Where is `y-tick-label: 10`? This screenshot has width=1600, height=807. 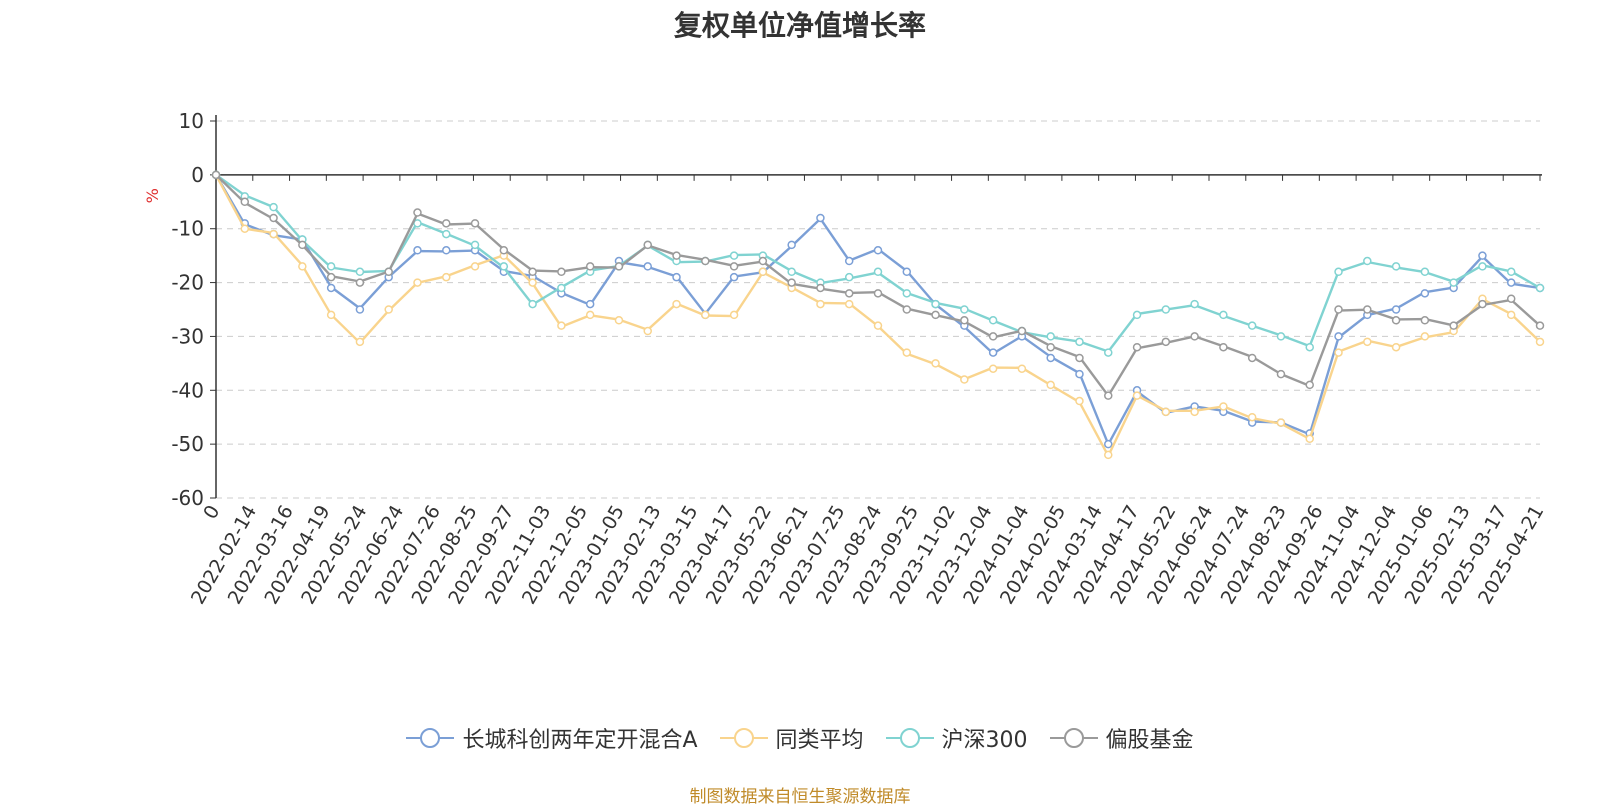
y-tick-label: 10 is located at coordinates (191, 121).